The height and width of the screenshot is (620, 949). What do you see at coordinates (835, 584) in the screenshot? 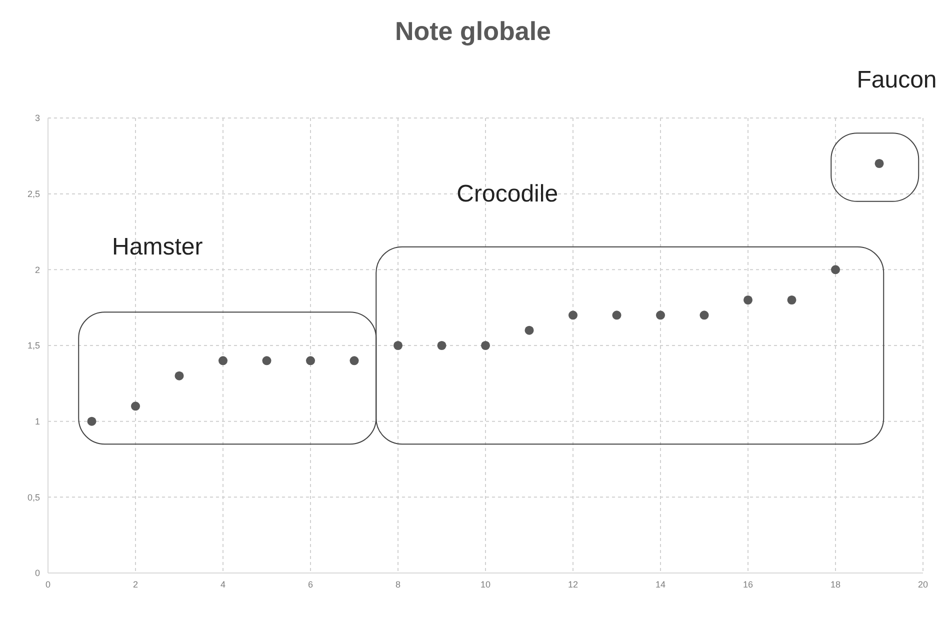
I see `x-tick-label: 18` at bounding box center [835, 584].